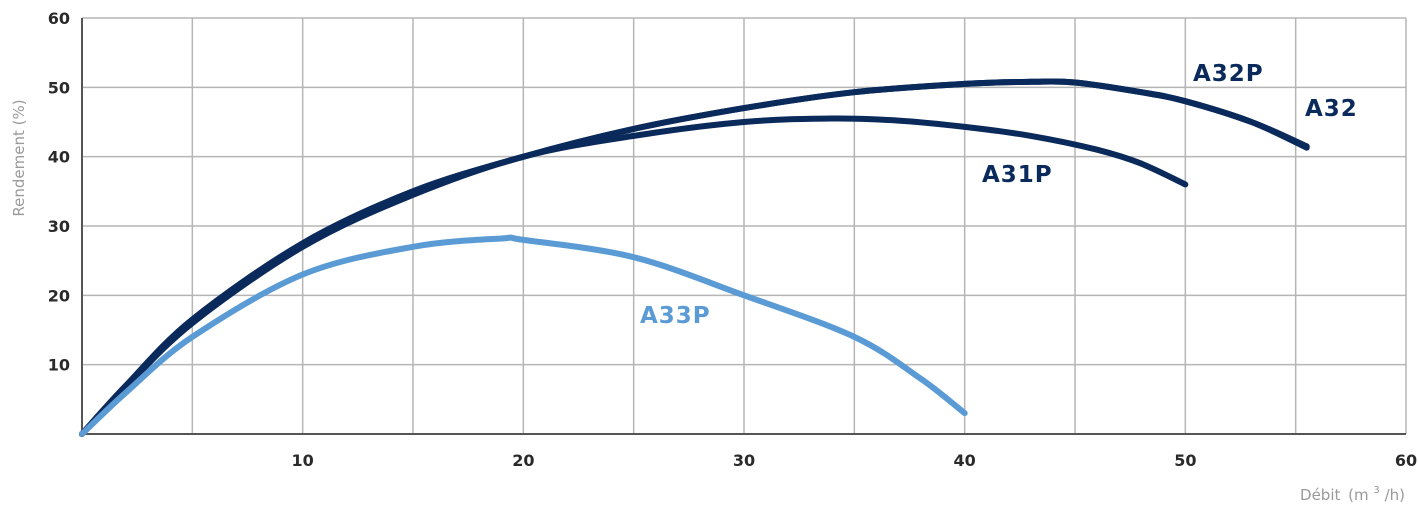  What do you see at coordinates (19, 157) in the screenshot?
I see `y-axis-title: Rendement (%)` at bounding box center [19, 157].